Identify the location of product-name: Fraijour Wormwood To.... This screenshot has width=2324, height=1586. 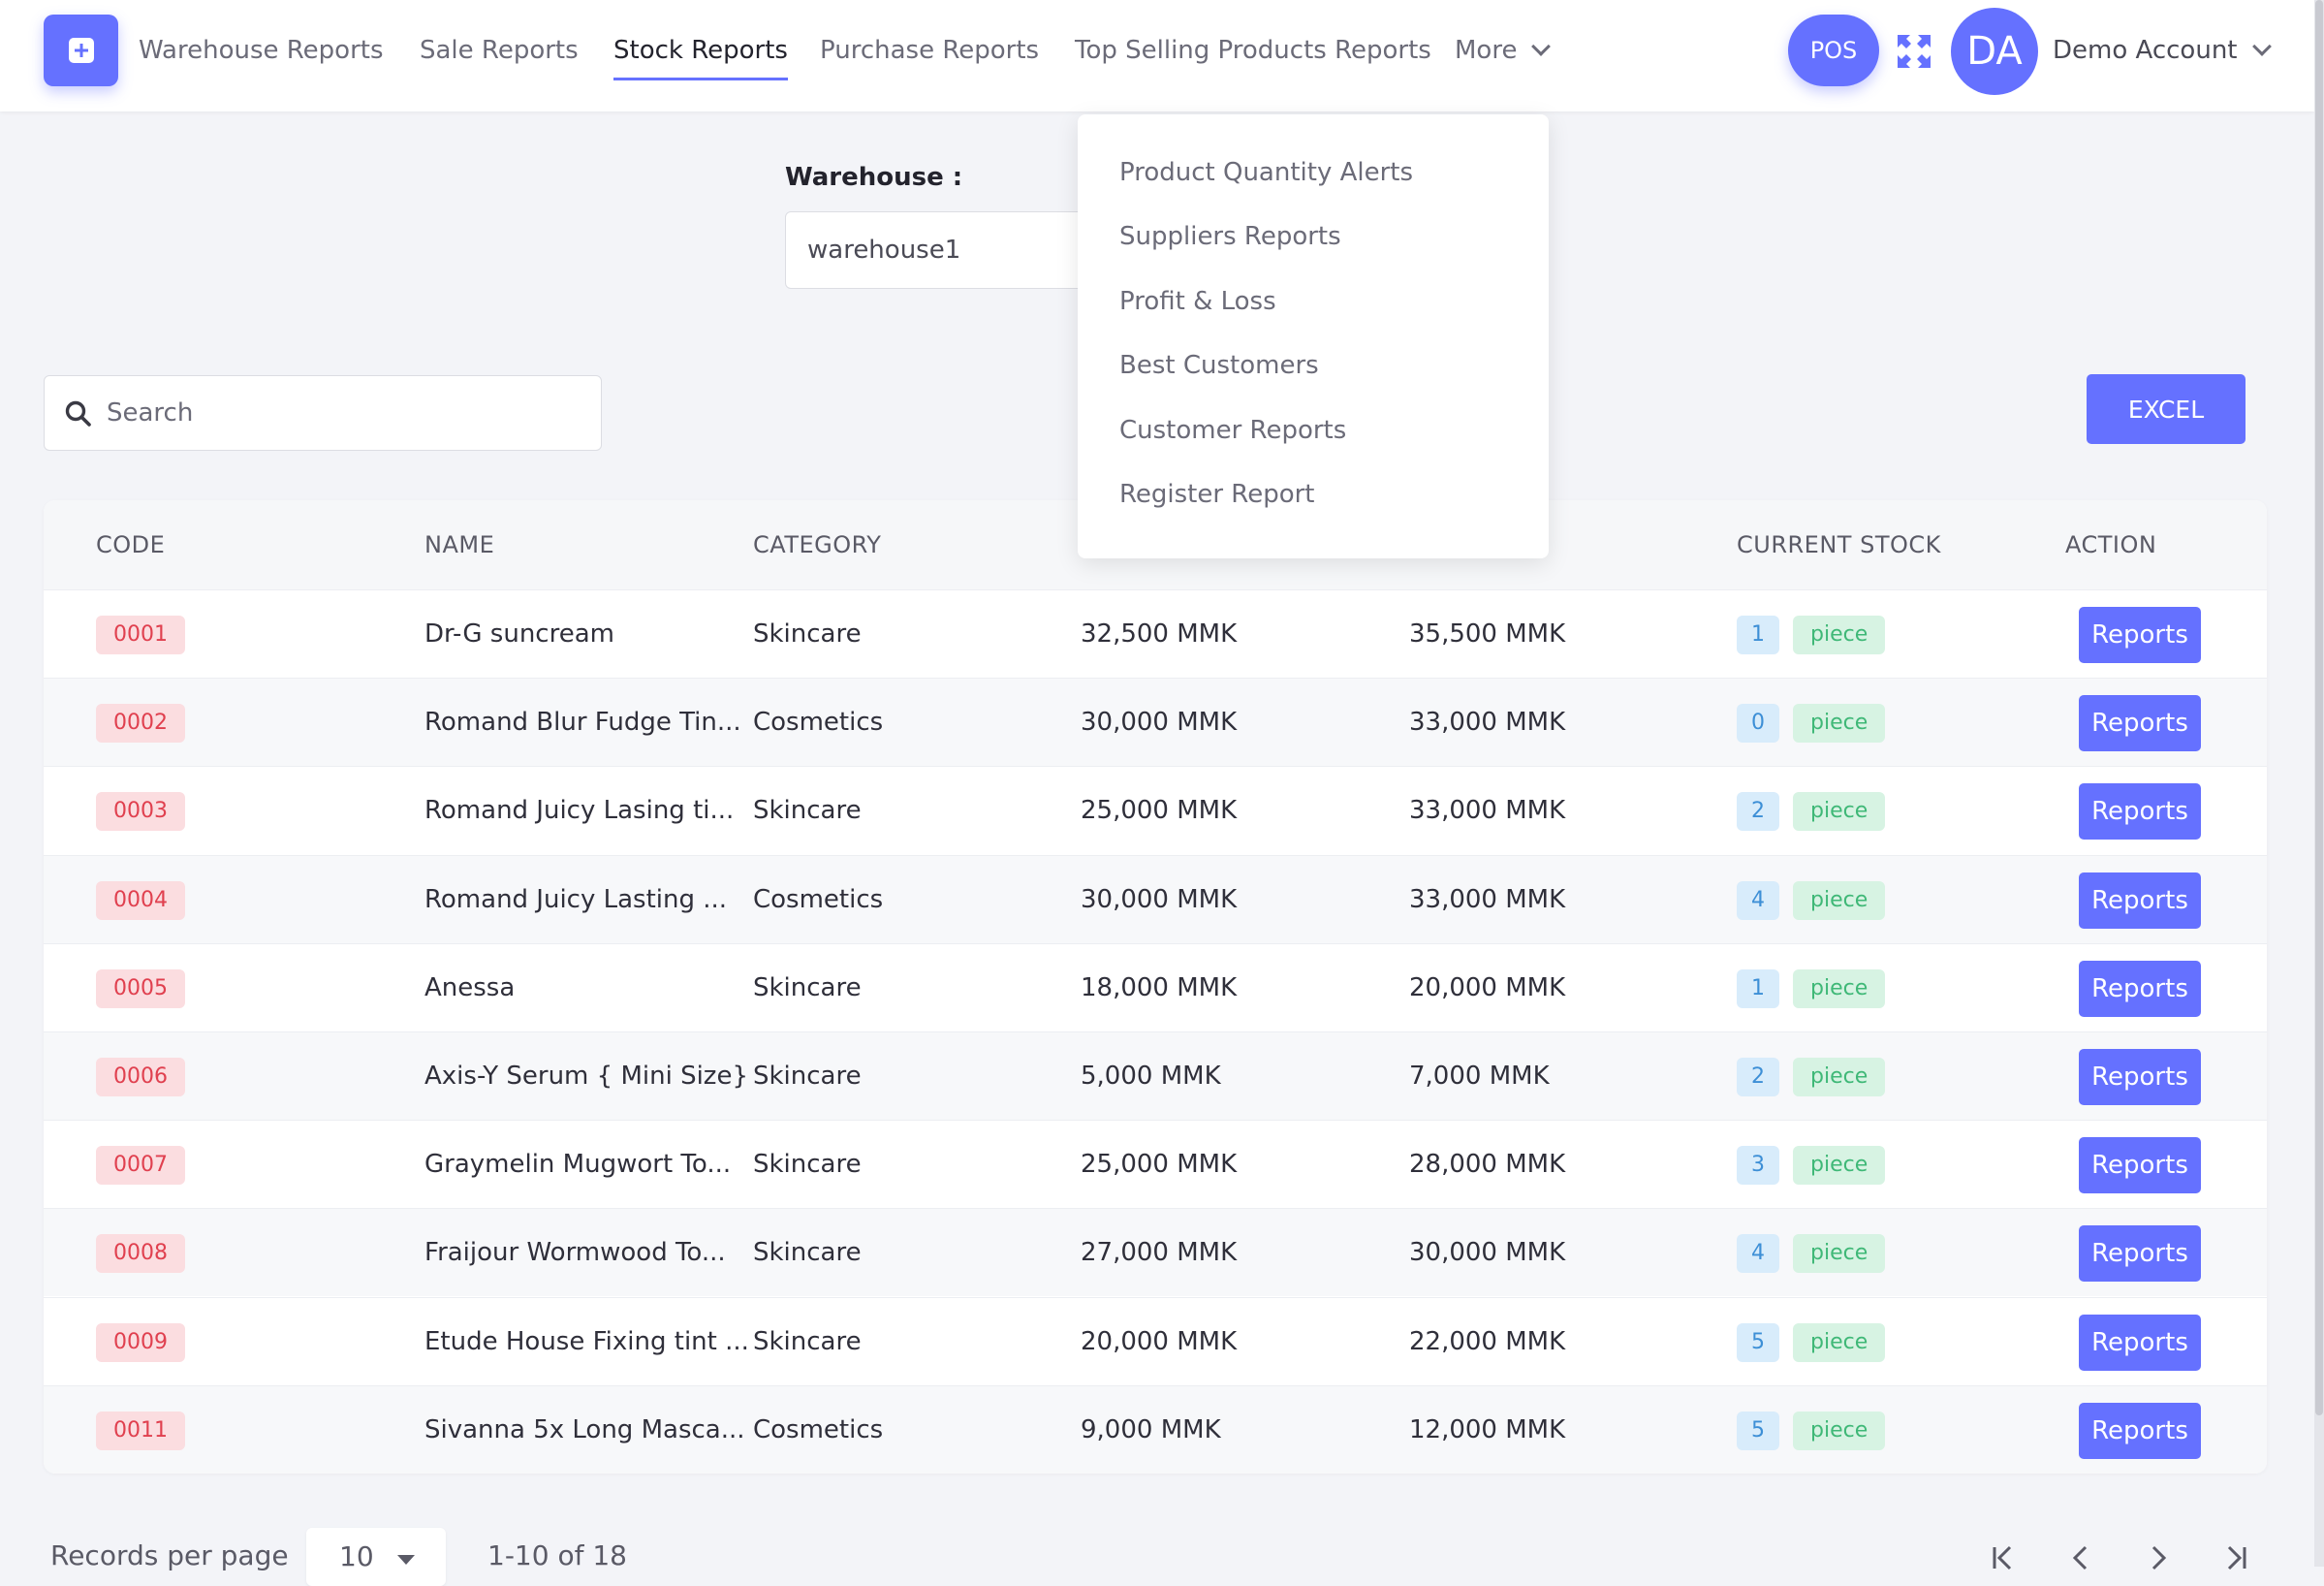
(575, 1253).